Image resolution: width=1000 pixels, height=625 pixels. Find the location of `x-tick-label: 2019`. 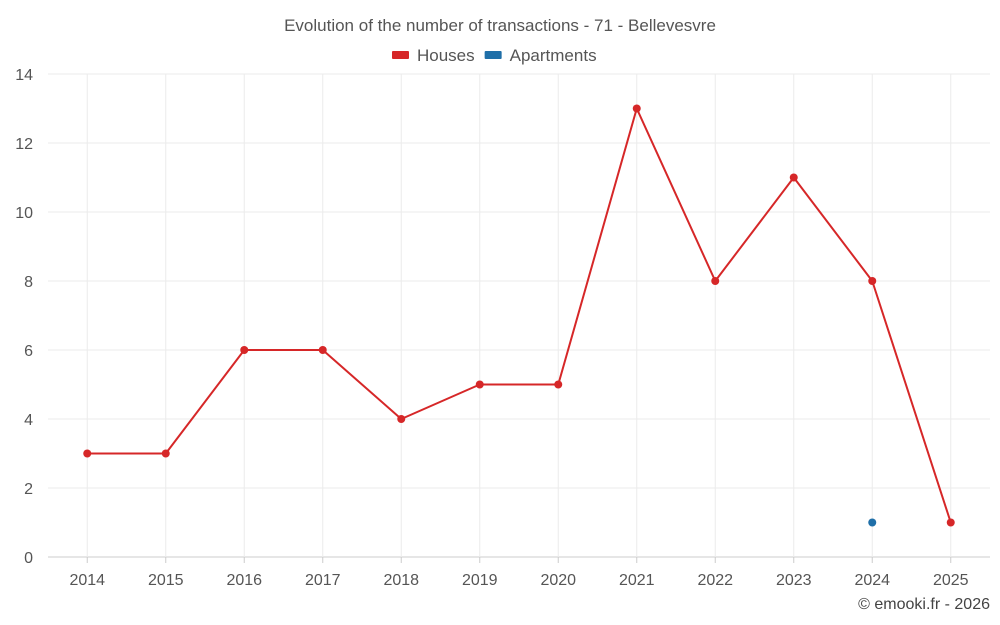

x-tick-label: 2019 is located at coordinates (480, 580).